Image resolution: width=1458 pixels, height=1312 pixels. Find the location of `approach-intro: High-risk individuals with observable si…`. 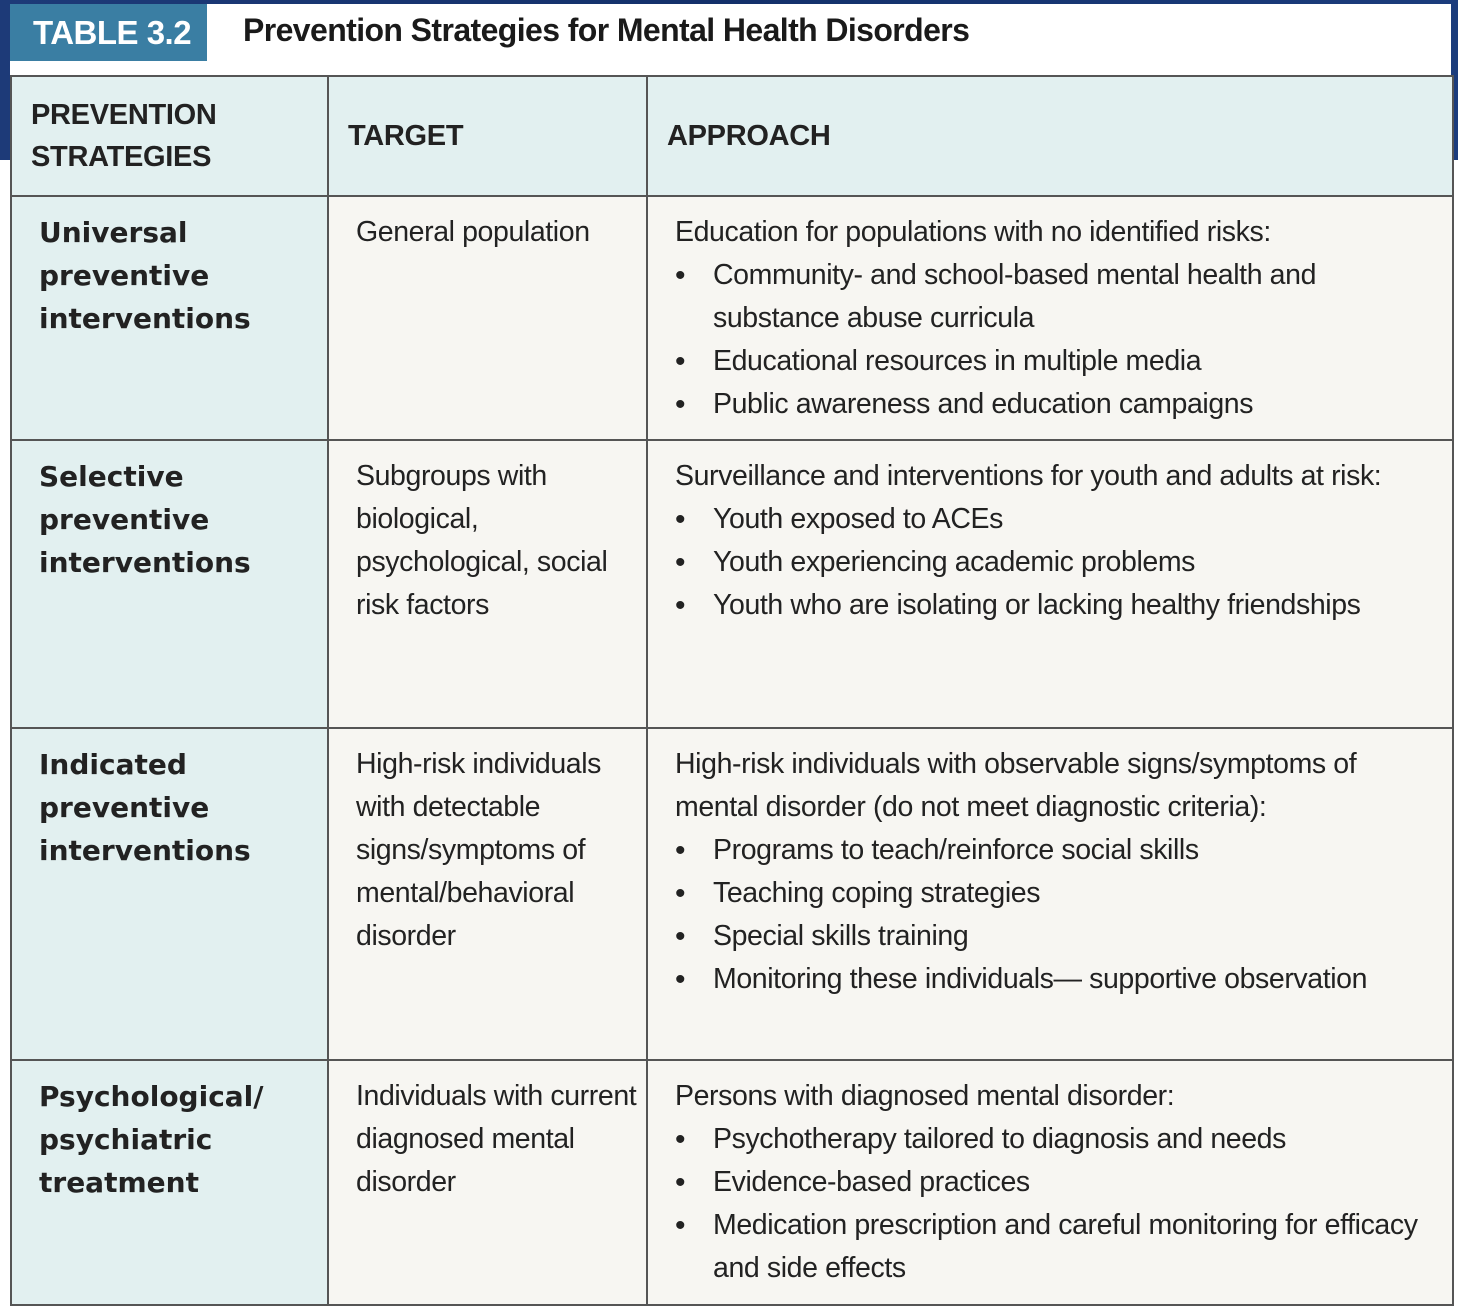

approach-intro: High-risk individuals with observable si… is located at coordinates (1016, 785).